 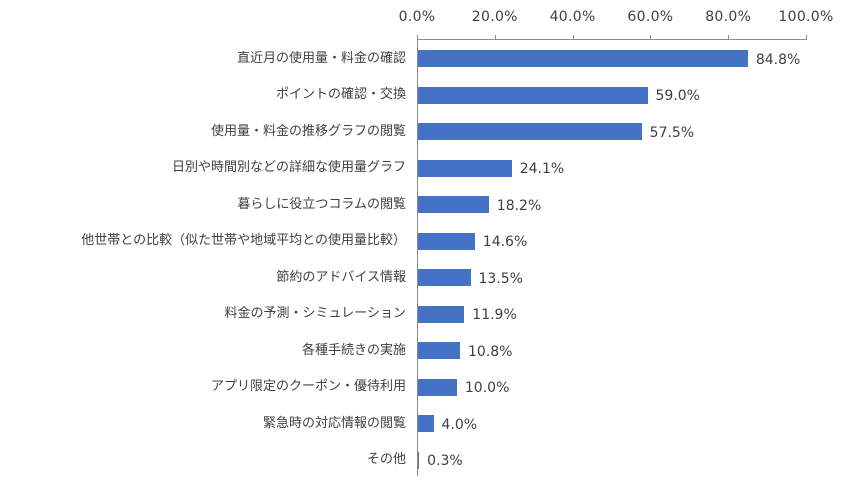 What do you see at coordinates (672, 132) in the screenshot?
I see `value-label: 57.5%` at bounding box center [672, 132].